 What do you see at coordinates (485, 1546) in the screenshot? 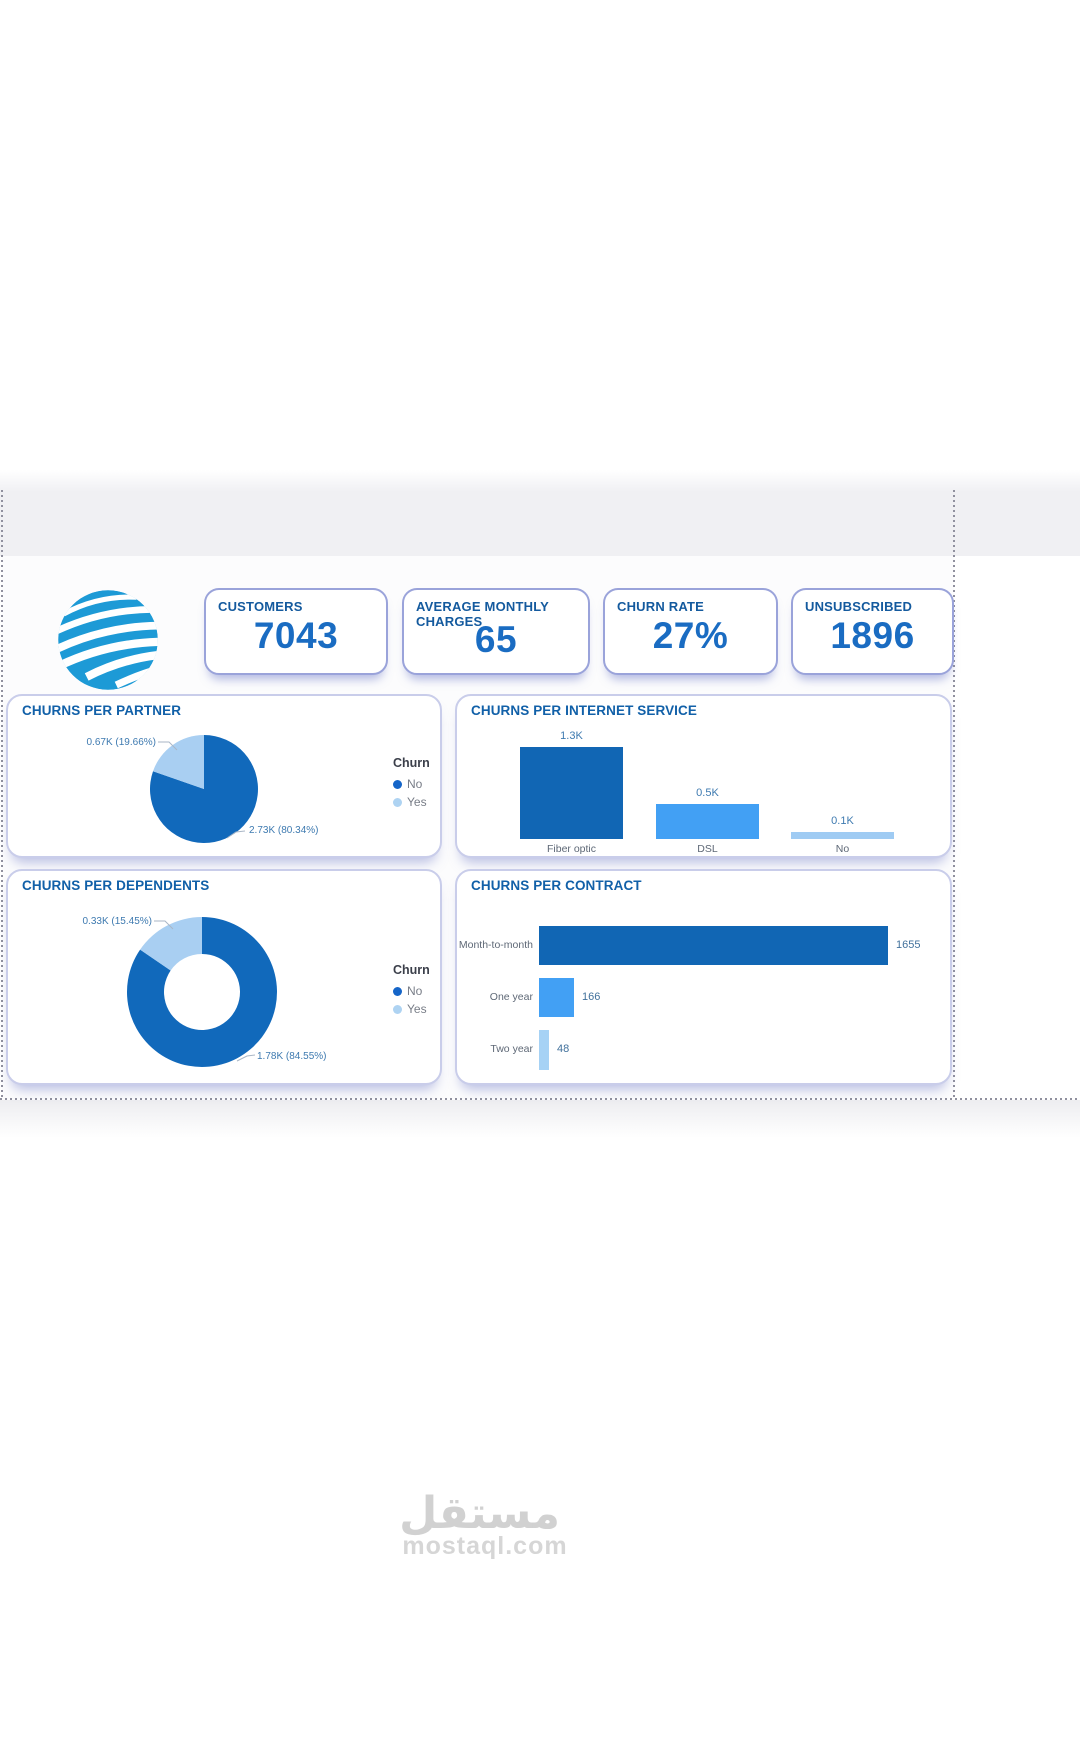
I see `watermark-site: mostaql.com` at bounding box center [485, 1546].